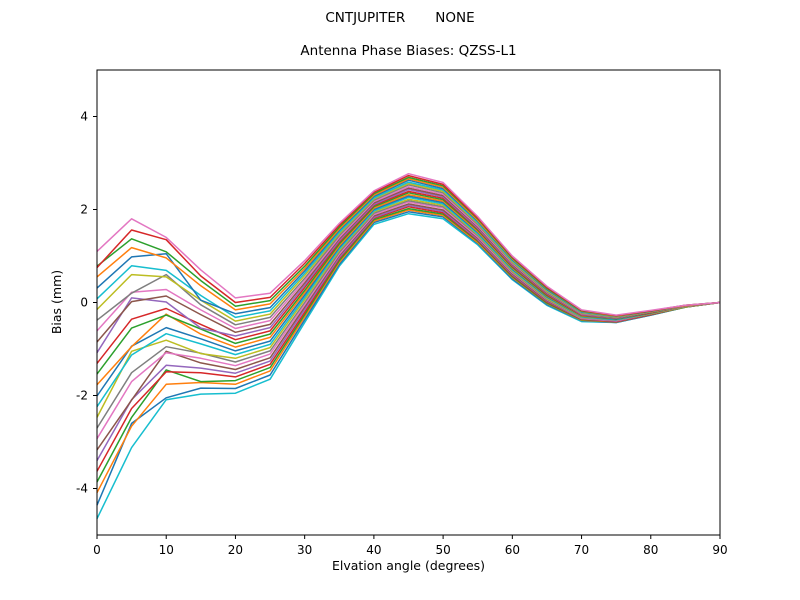  Describe the element at coordinates (82, 396) in the screenshot. I see `y-tick-label: -2` at that location.